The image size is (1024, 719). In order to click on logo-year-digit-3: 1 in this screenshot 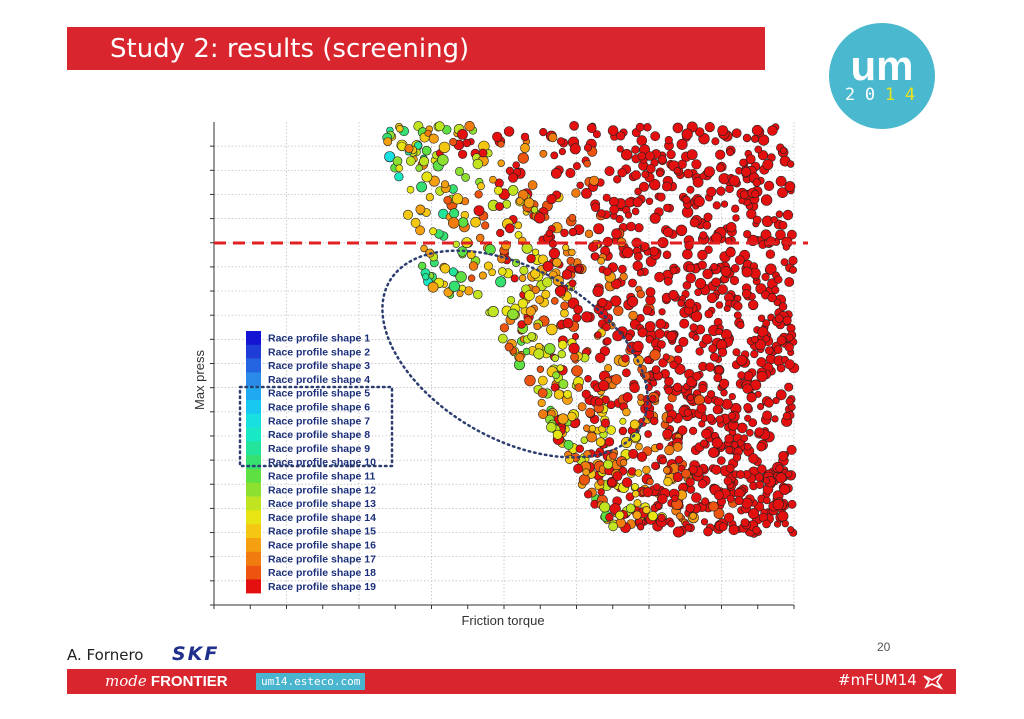, I will do `click(890, 95)`.